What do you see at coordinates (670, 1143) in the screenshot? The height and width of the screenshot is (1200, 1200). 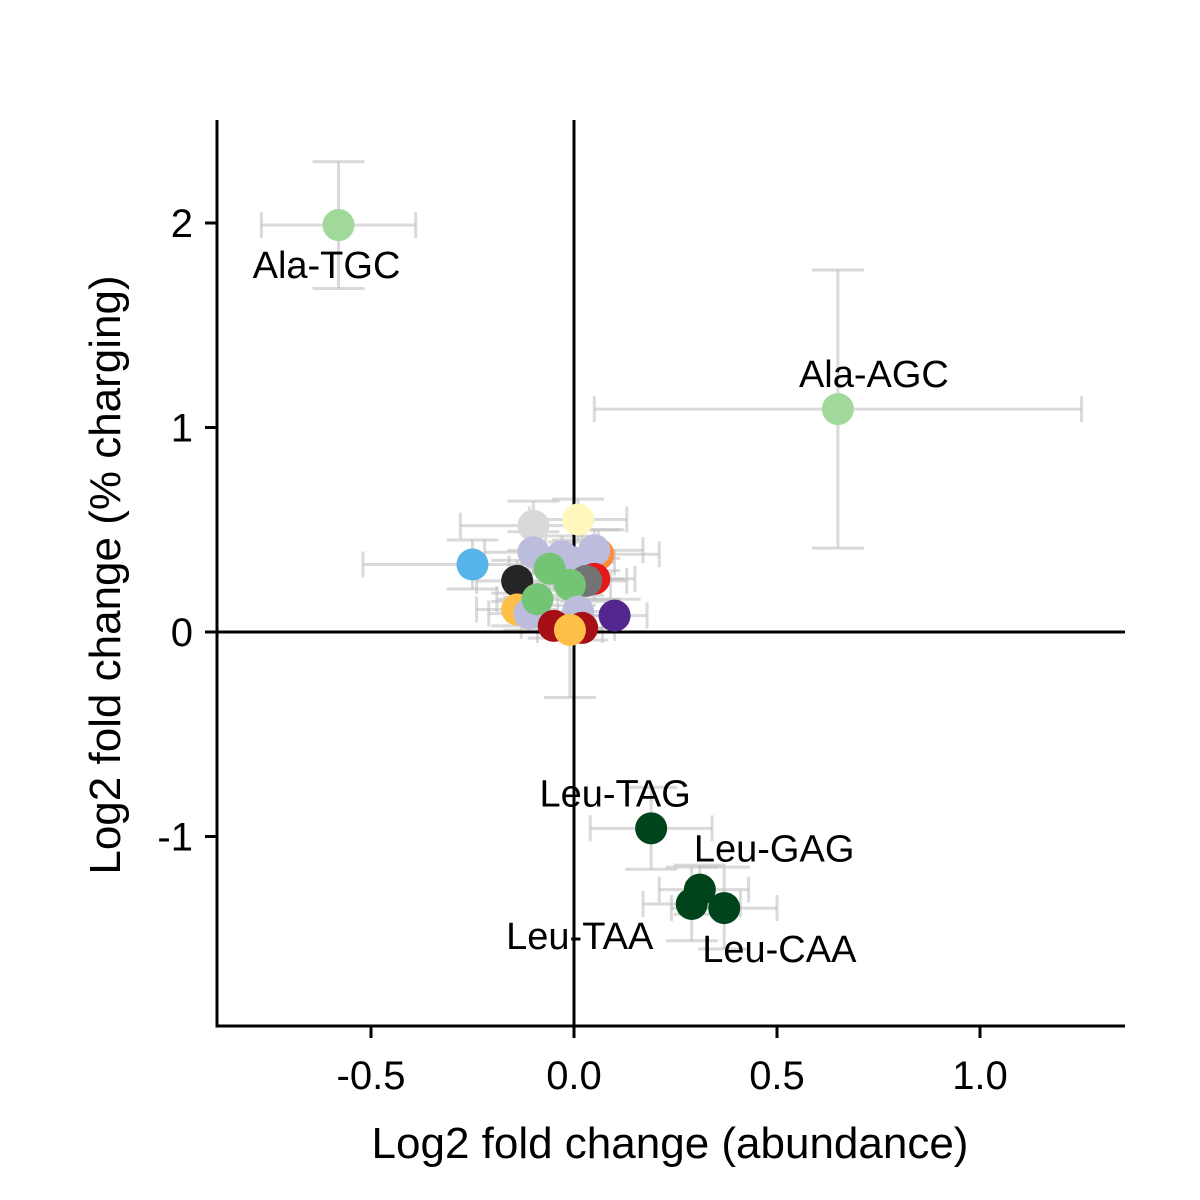 I see `x-axis-title: Log2 fold change (abundance)` at bounding box center [670, 1143].